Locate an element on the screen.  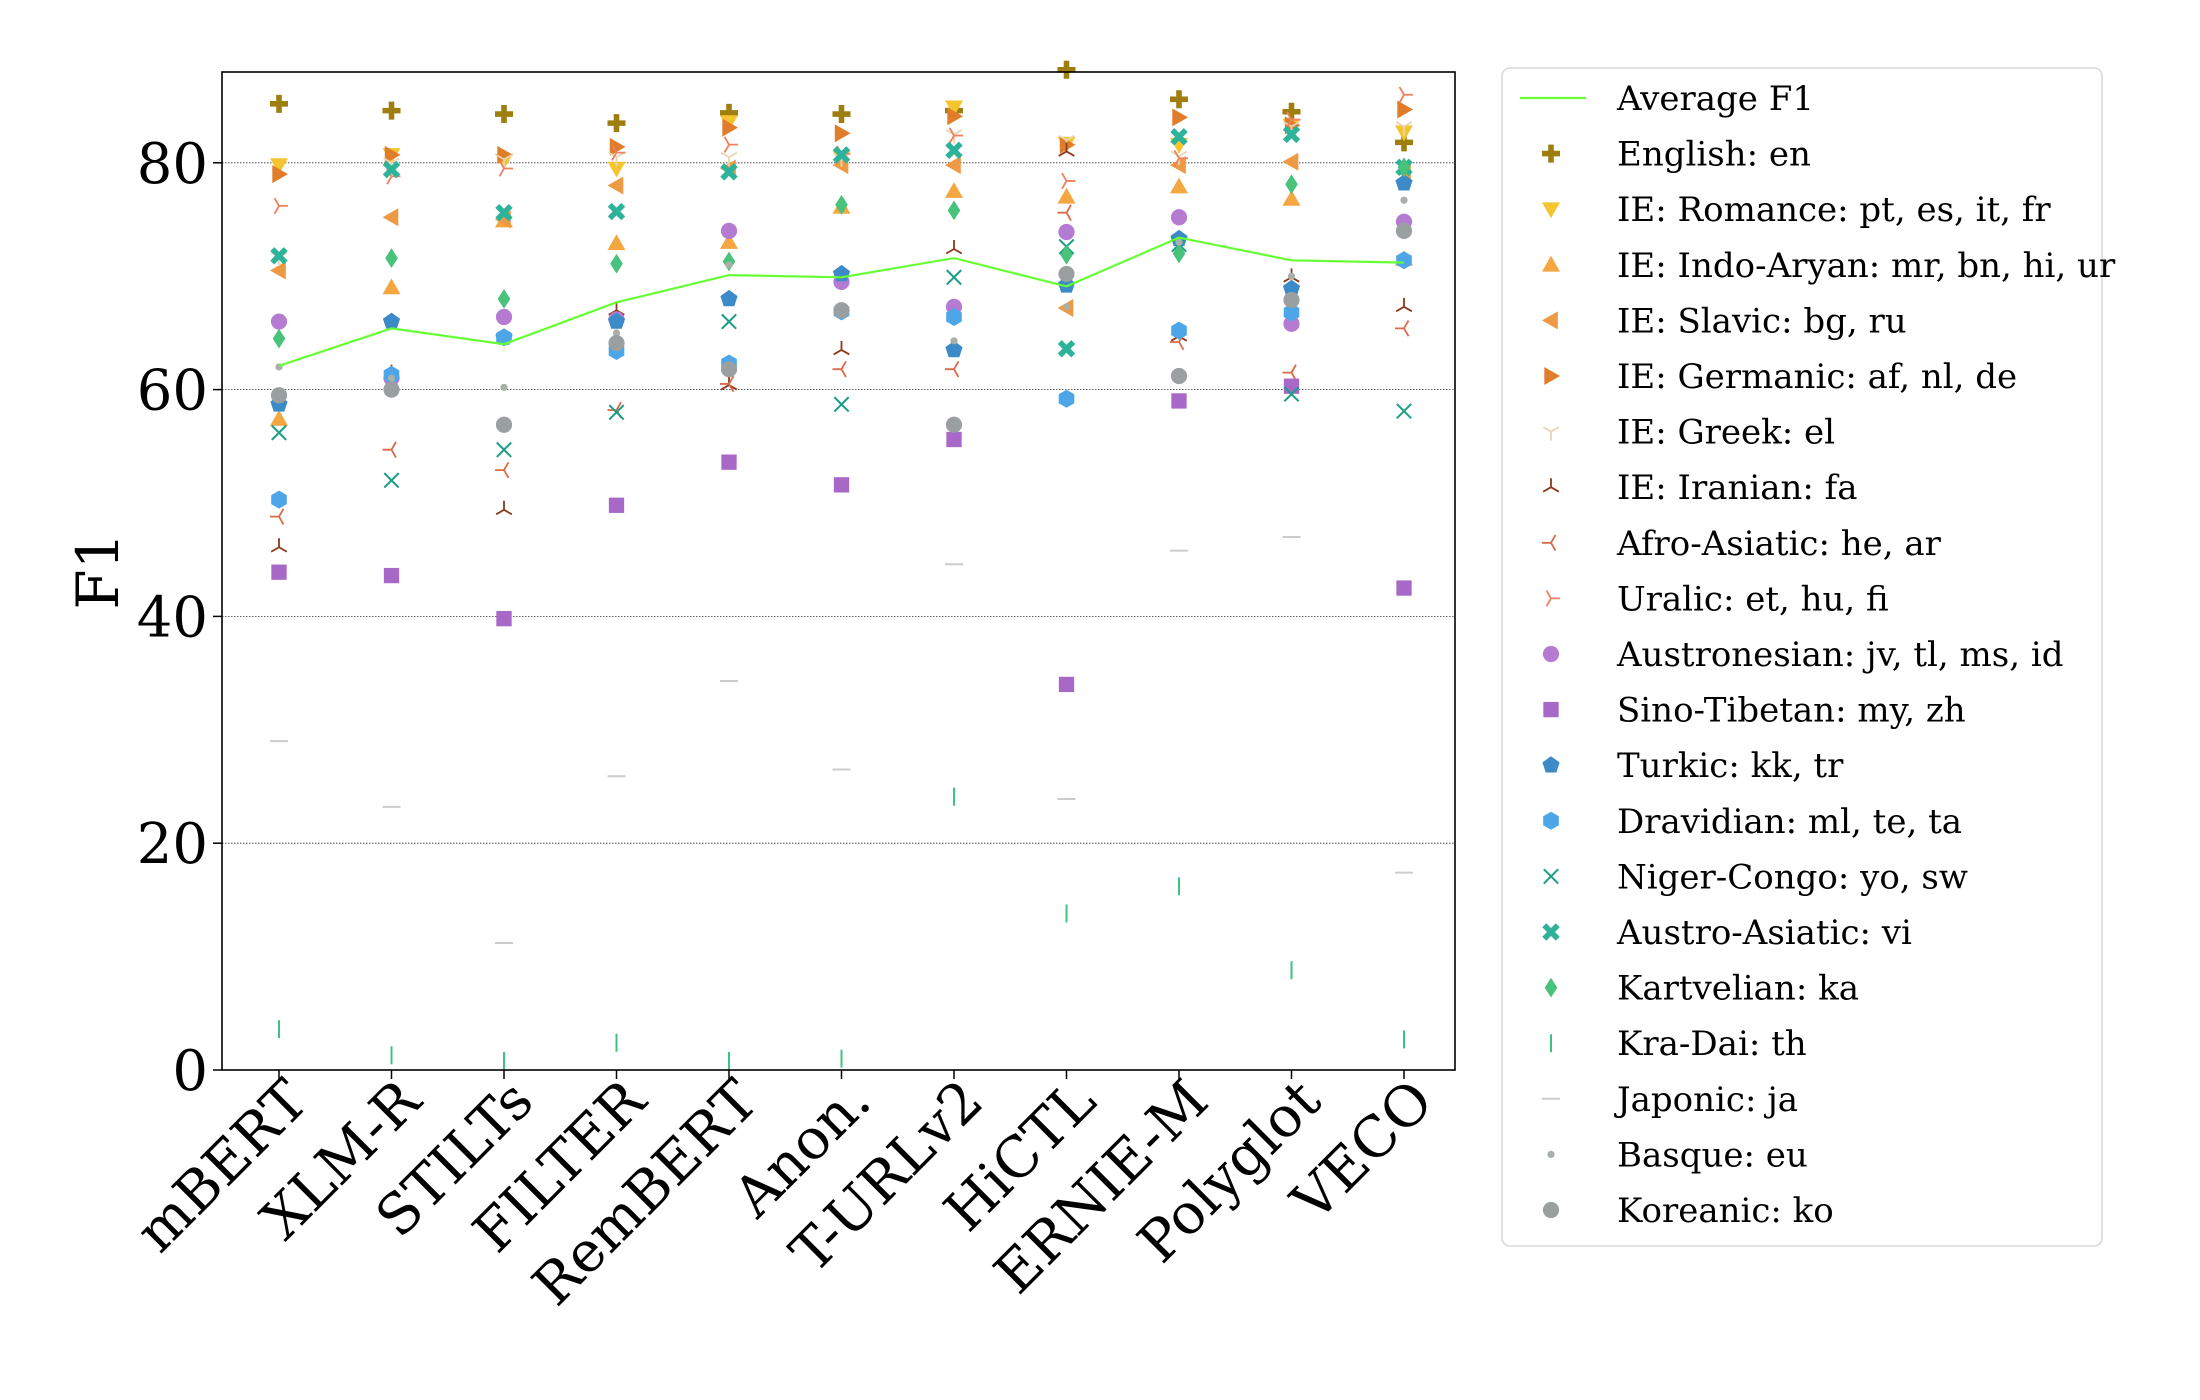
legend-label: IE: Greek: el is located at coordinates (1726, 433).